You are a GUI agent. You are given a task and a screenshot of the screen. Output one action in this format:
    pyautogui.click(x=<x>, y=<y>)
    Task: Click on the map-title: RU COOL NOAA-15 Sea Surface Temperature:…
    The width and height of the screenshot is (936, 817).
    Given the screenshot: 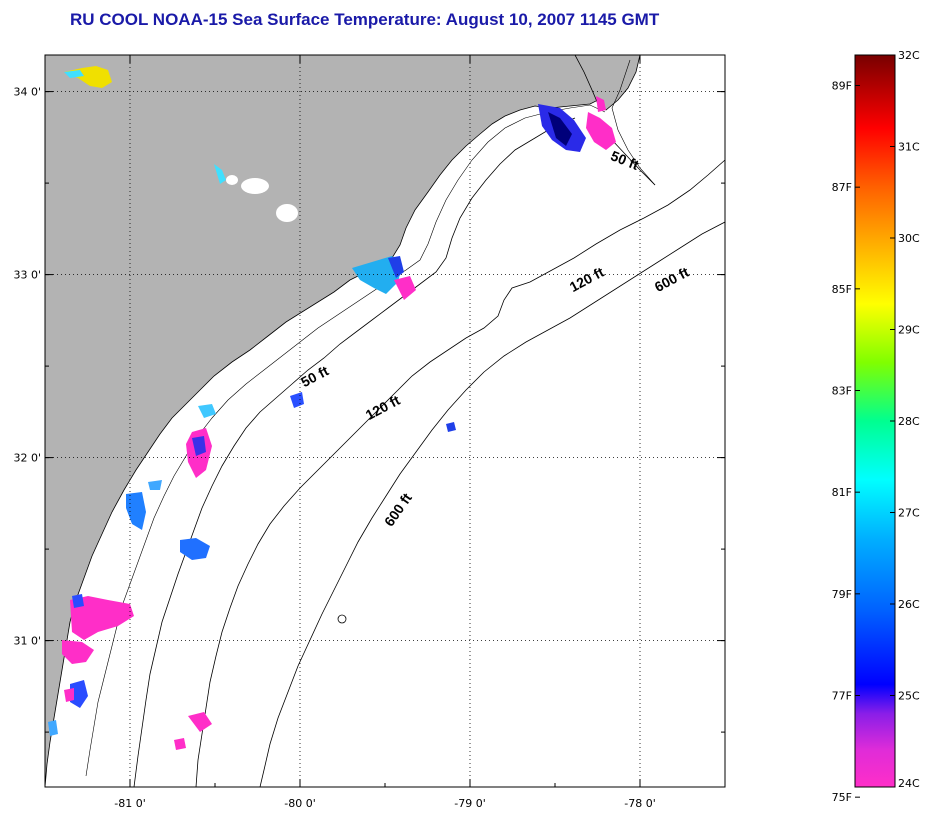 What is the action you would take?
    pyautogui.click(x=365, y=19)
    